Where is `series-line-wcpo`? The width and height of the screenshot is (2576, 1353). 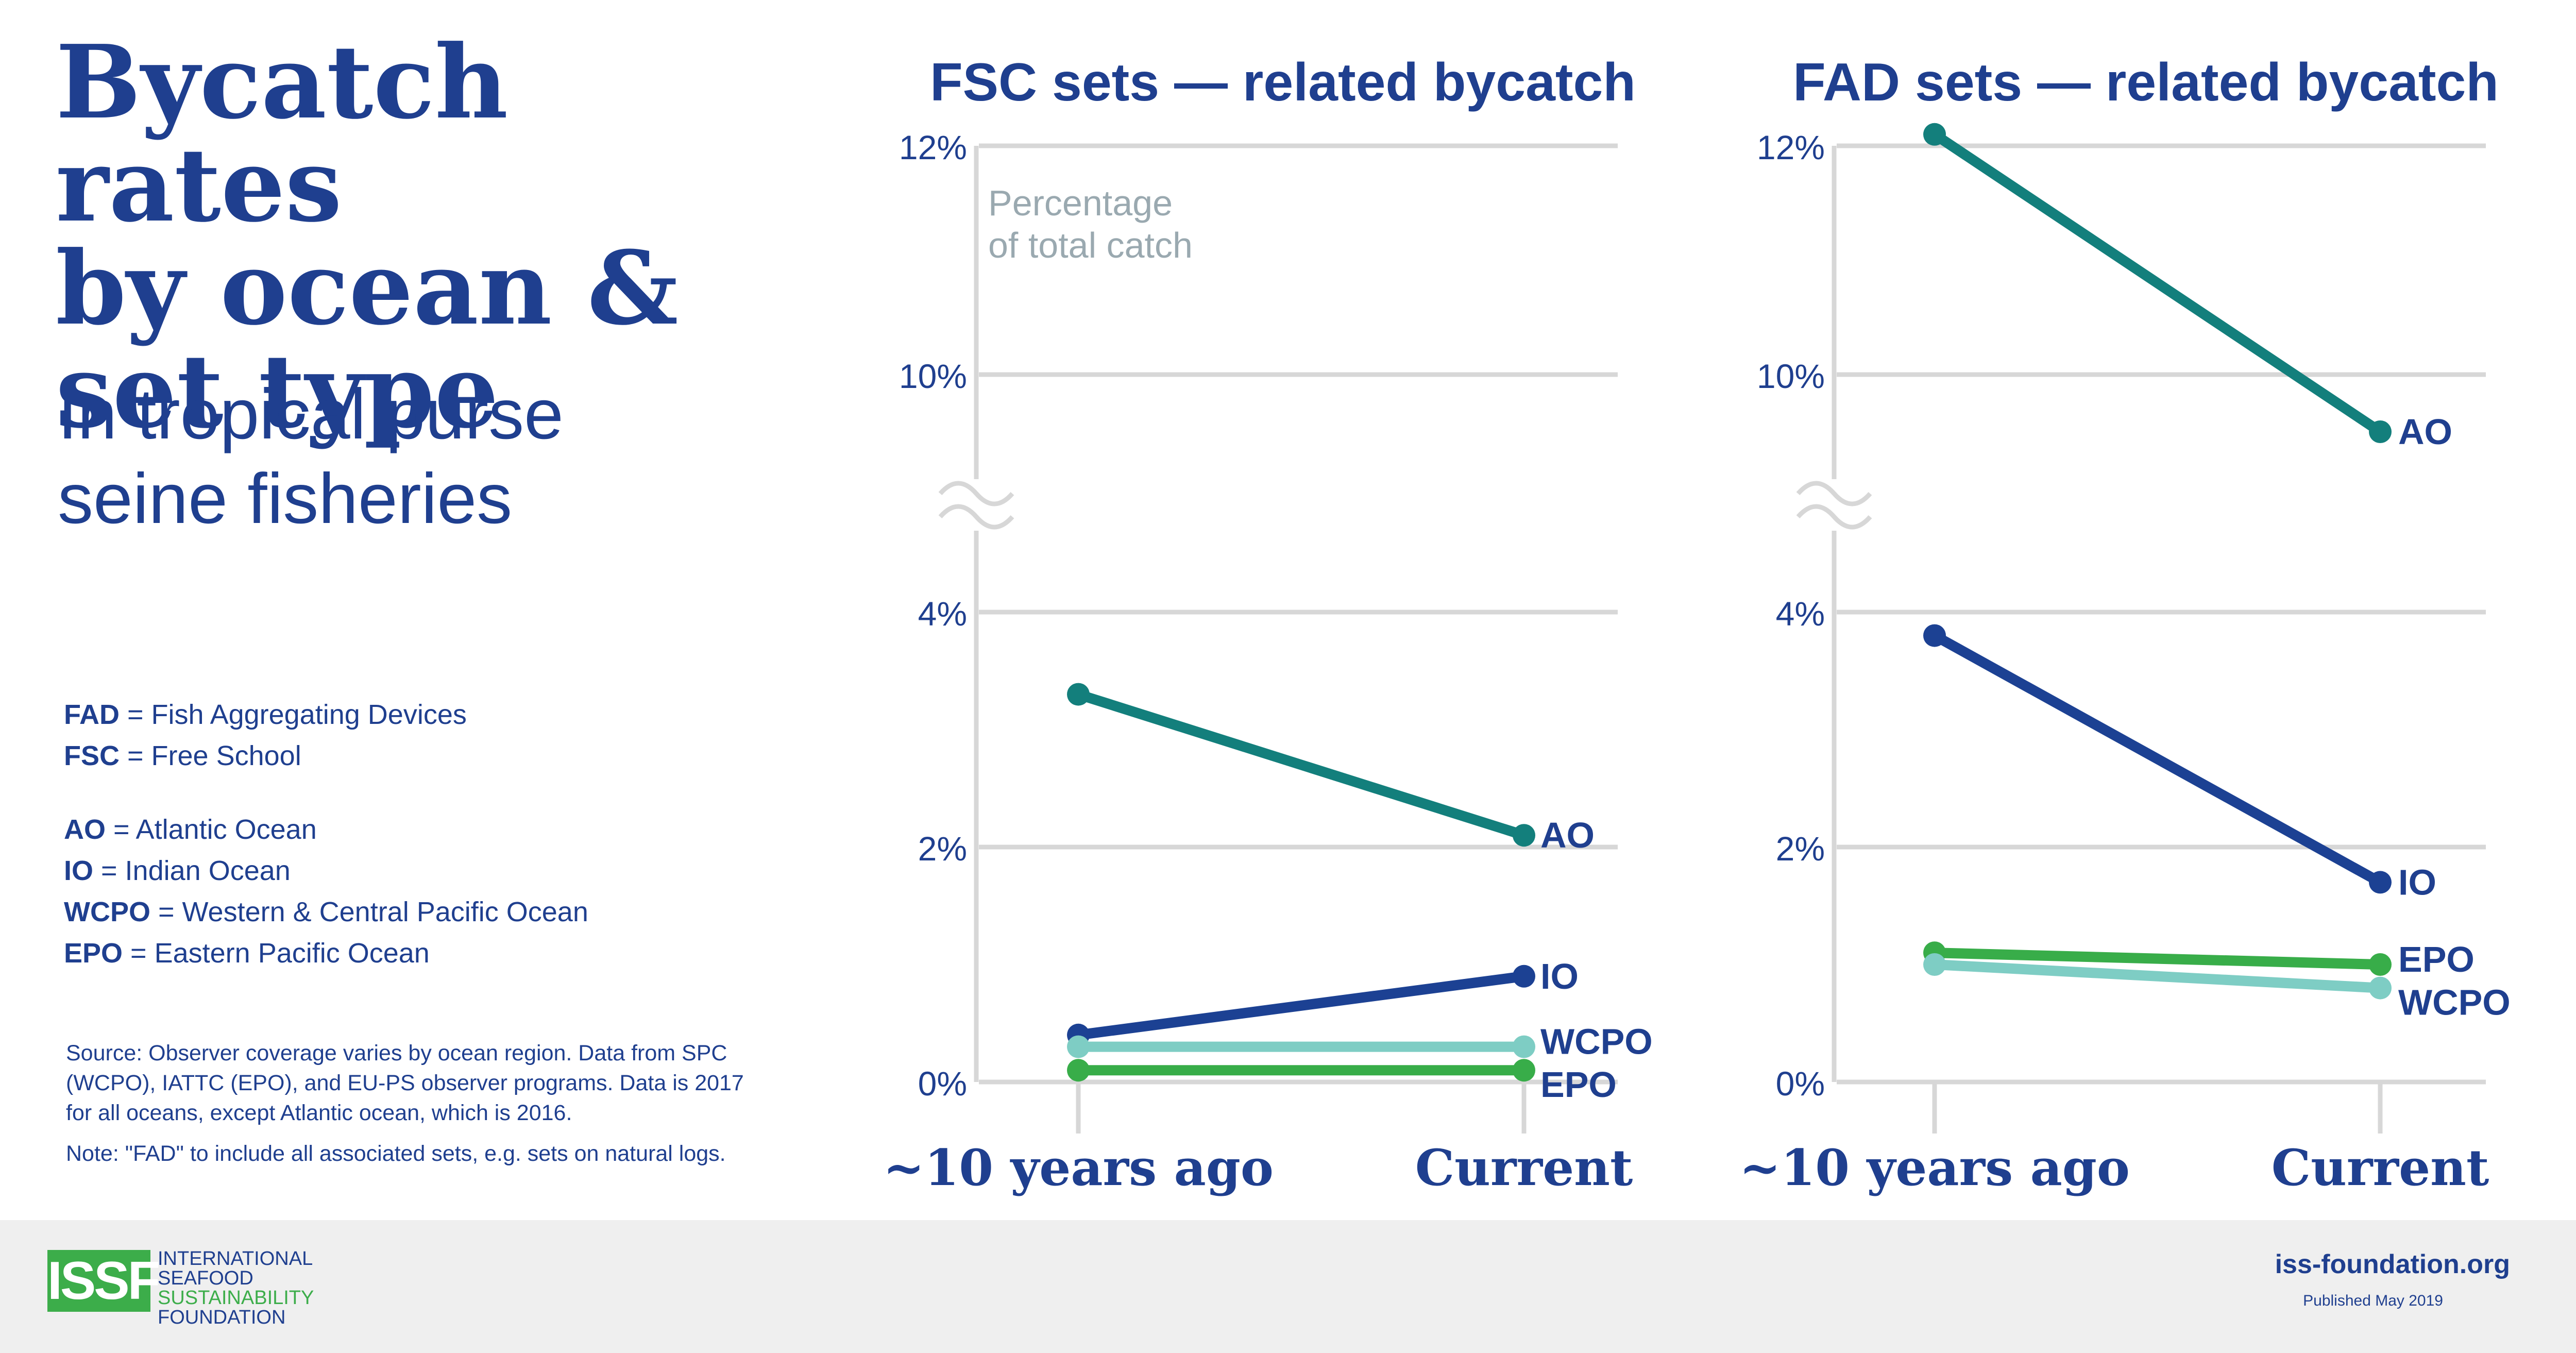 series-line-wcpo is located at coordinates (2157, 976).